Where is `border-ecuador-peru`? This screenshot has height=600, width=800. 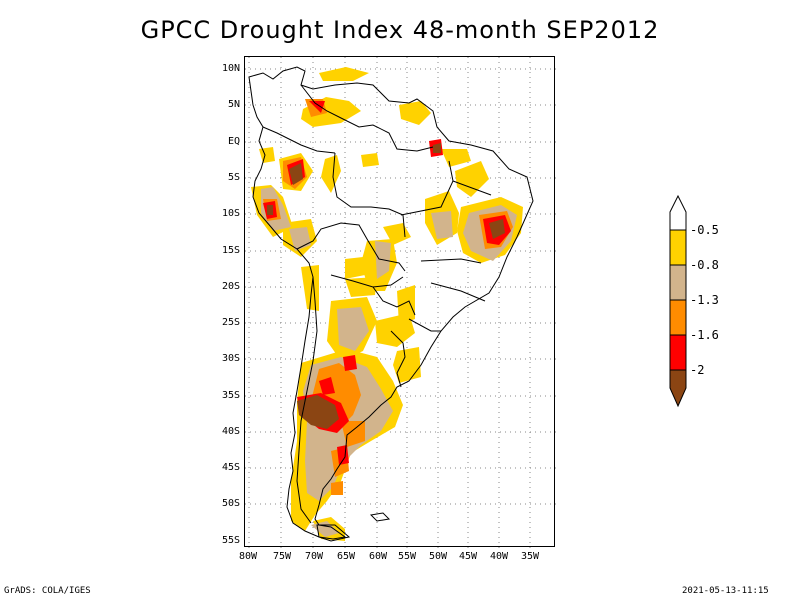
border-ecuador-peru is located at coordinates (299, 140).